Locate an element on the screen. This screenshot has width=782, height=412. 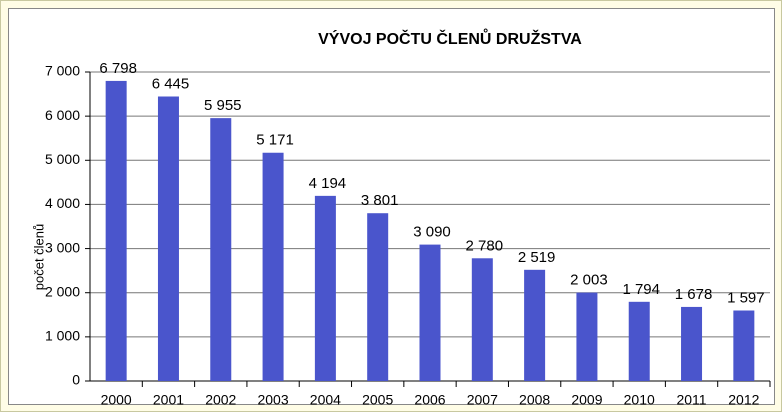
x-tick-label: 2003 is located at coordinates (272, 400).